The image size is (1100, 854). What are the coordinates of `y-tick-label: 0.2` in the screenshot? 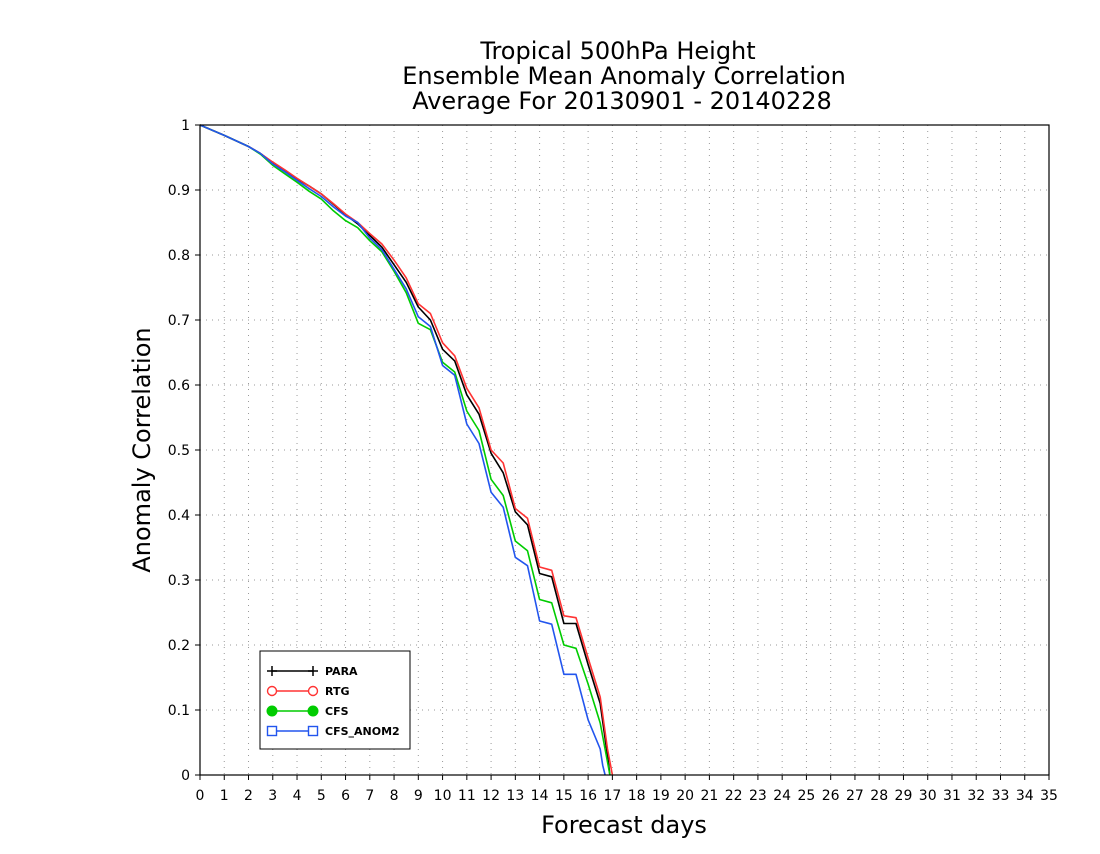 It's located at (179, 646).